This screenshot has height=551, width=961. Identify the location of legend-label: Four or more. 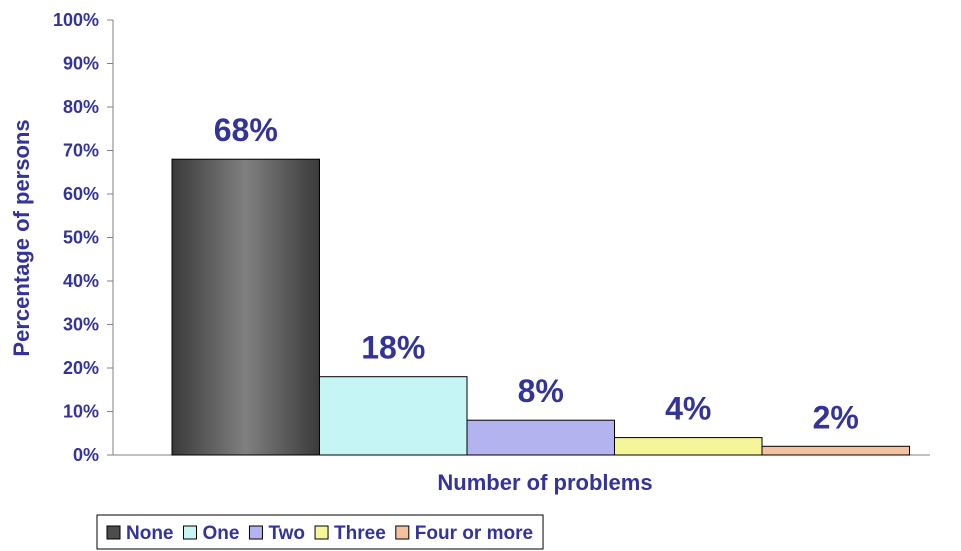
(474, 533).